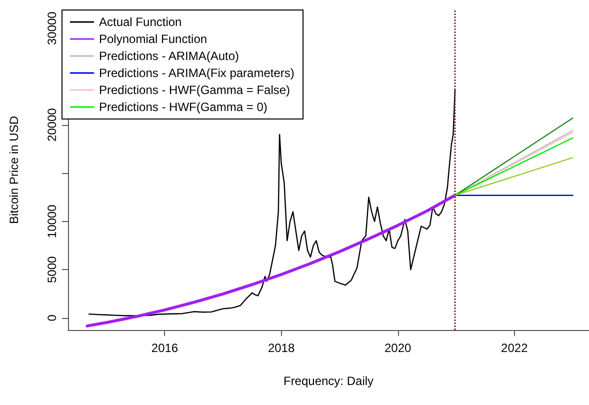  What do you see at coordinates (52, 221) in the screenshot?
I see `y-tick-label: 10000` at bounding box center [52, 221].